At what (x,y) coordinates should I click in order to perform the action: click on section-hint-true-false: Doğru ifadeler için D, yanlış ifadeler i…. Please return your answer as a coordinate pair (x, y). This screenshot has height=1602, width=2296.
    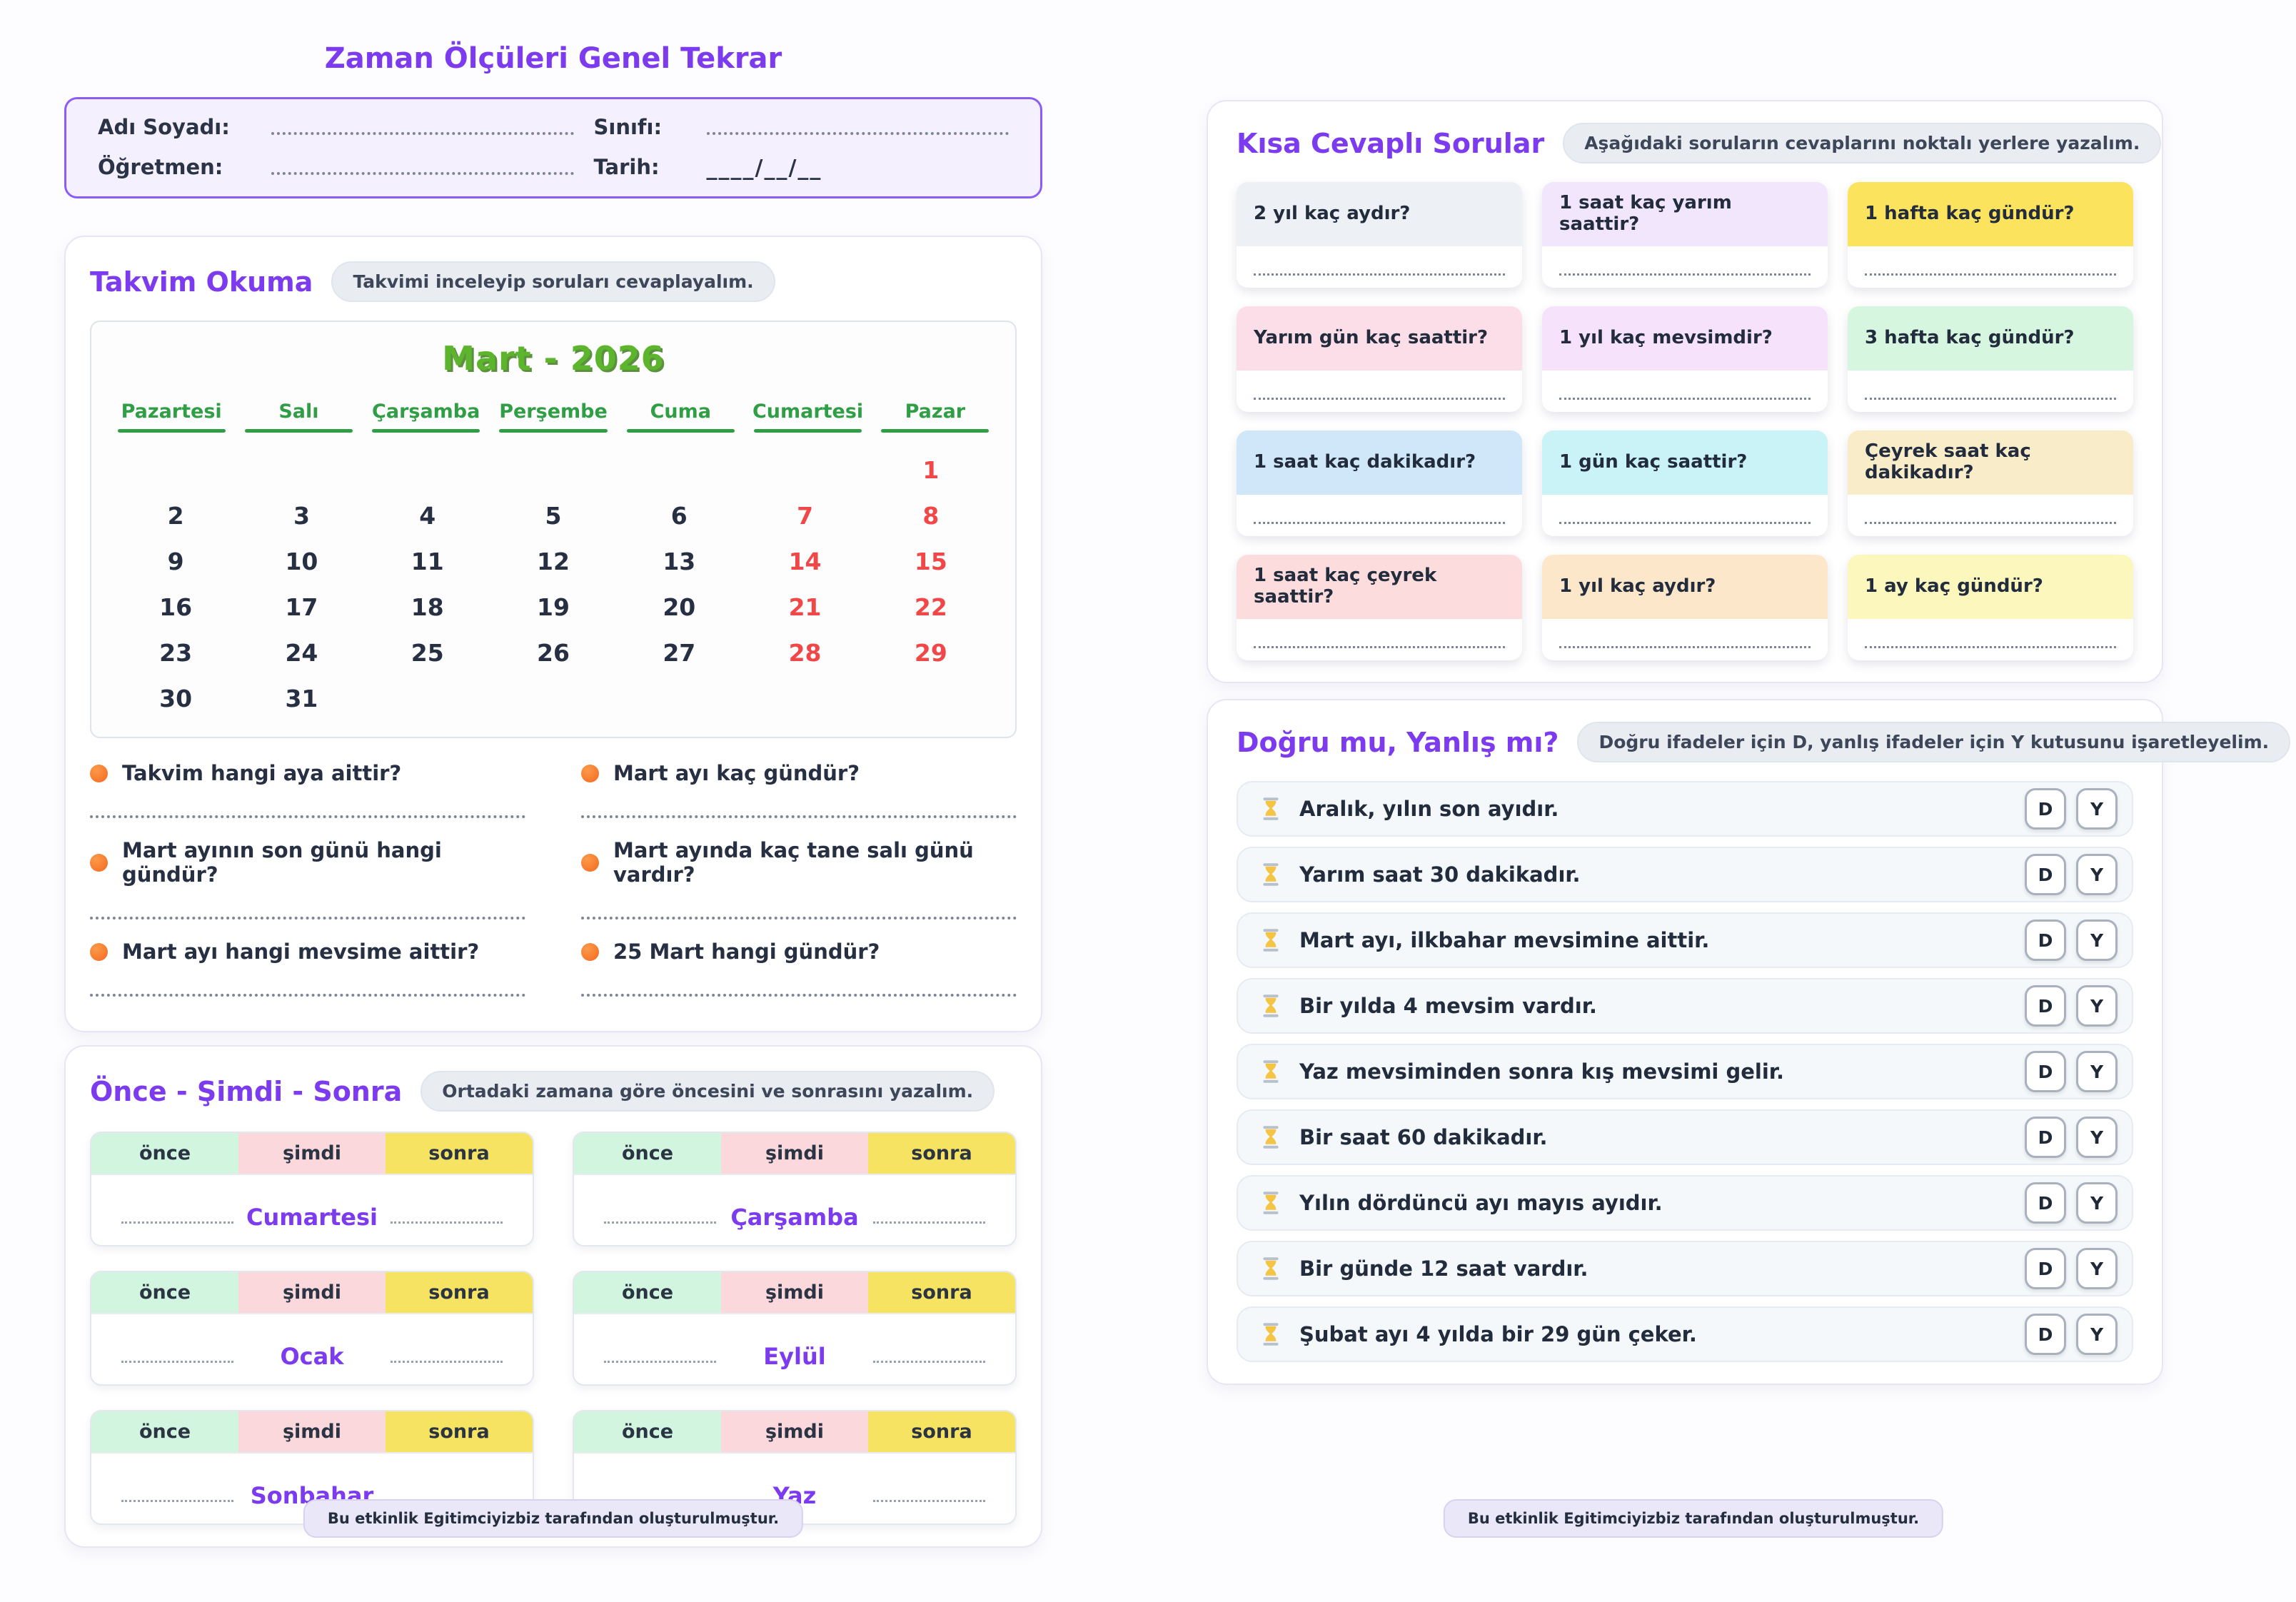
    Looking at the image, I should click on (1934, 742).